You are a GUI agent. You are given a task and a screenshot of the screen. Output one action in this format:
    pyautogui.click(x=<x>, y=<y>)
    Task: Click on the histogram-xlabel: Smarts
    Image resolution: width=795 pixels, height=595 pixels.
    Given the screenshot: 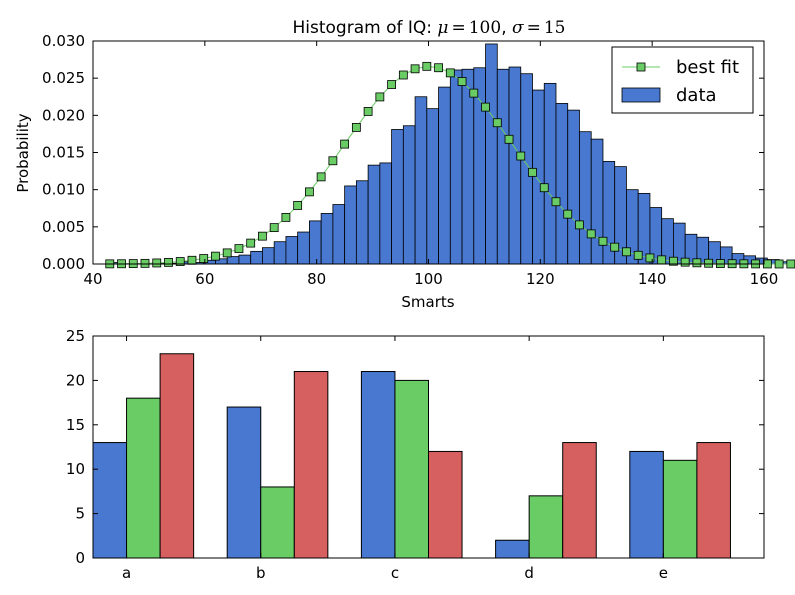 What is the action you would take?
    pyautogui.click(x=427, y=302)
    